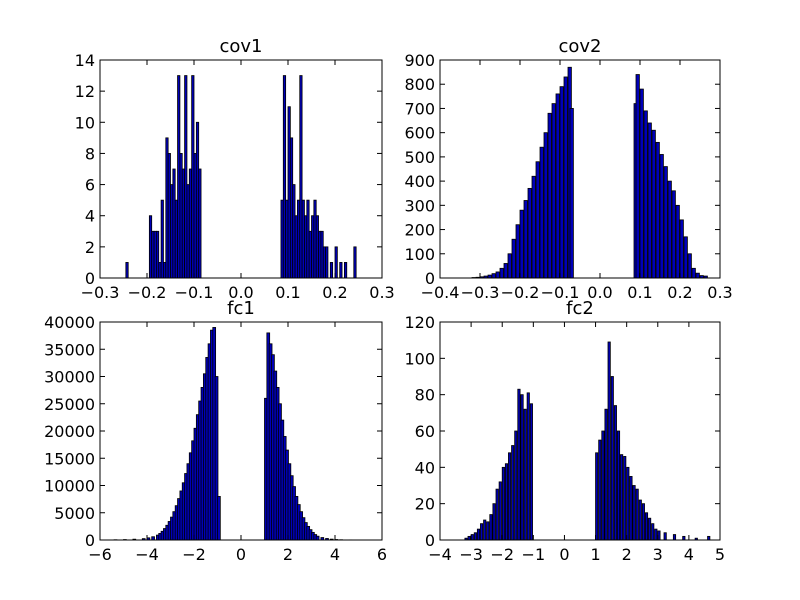 Image resolution: width=800 pixels, height=600 pixels. Describe the element at coordinates (240, 46) in the screenshot. I see `chart-title: cov1` at that location.